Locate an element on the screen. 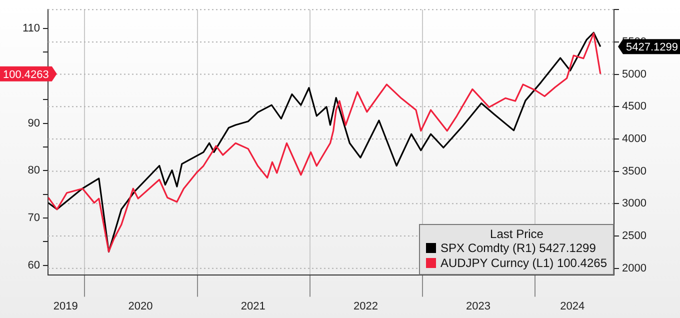  y-tick-label: 80 is located at coordinates (34, 170).